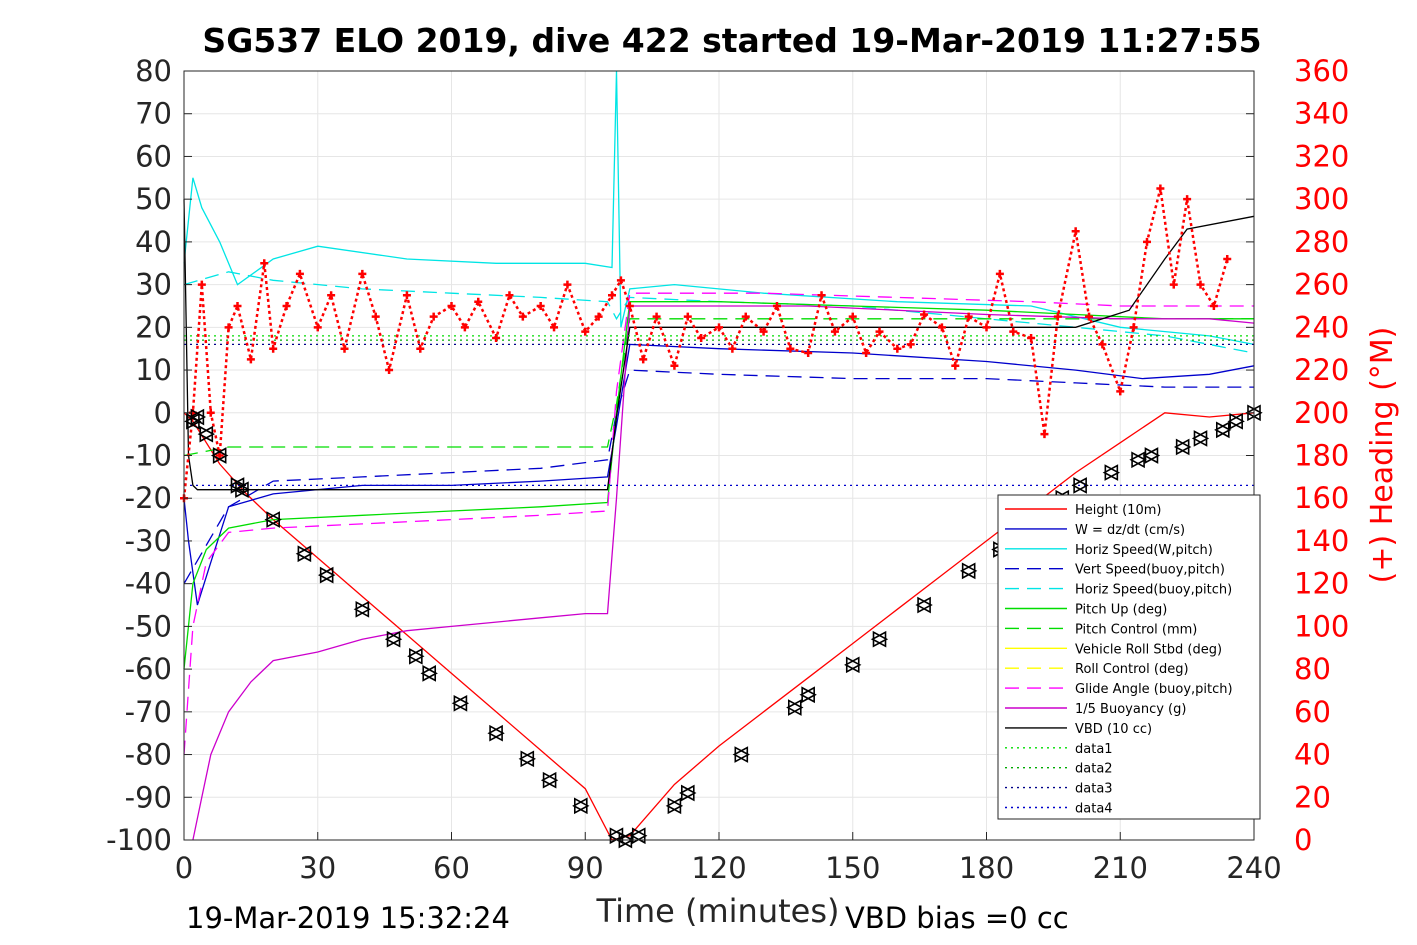  I want to click on legend-label-15: data4, so click(1094, 809).